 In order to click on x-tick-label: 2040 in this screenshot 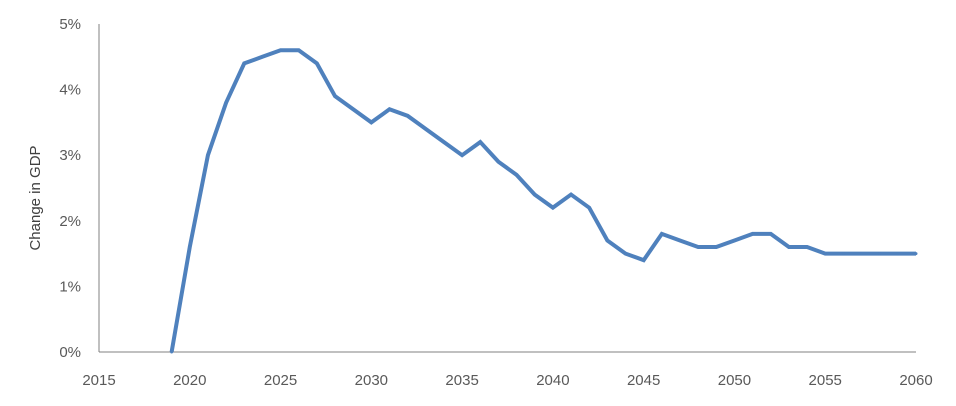, I will do `click(552, 380)`.